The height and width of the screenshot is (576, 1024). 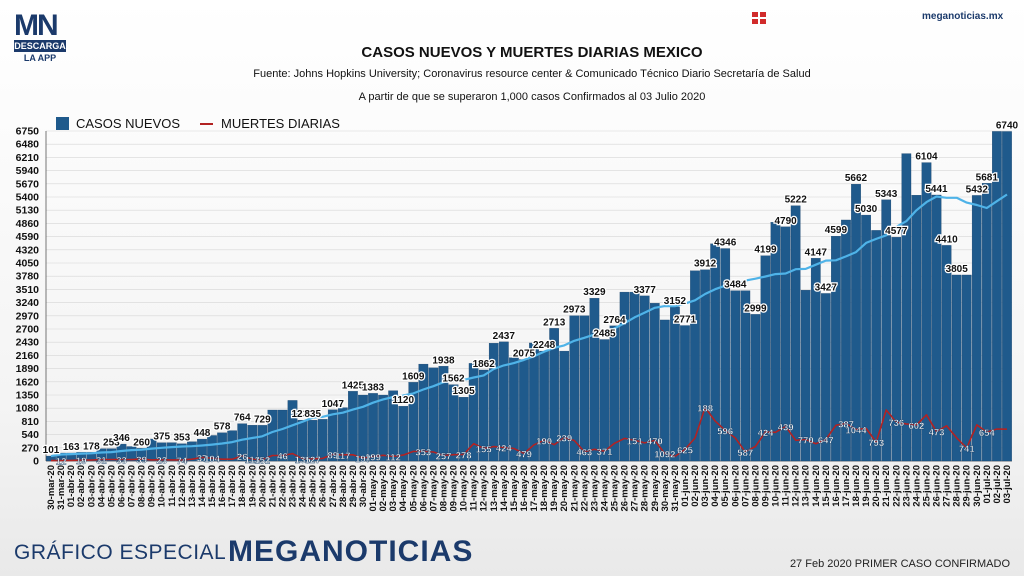 I want to click on x-tick-label: 08-jun-20, so click(x=755, y=486).